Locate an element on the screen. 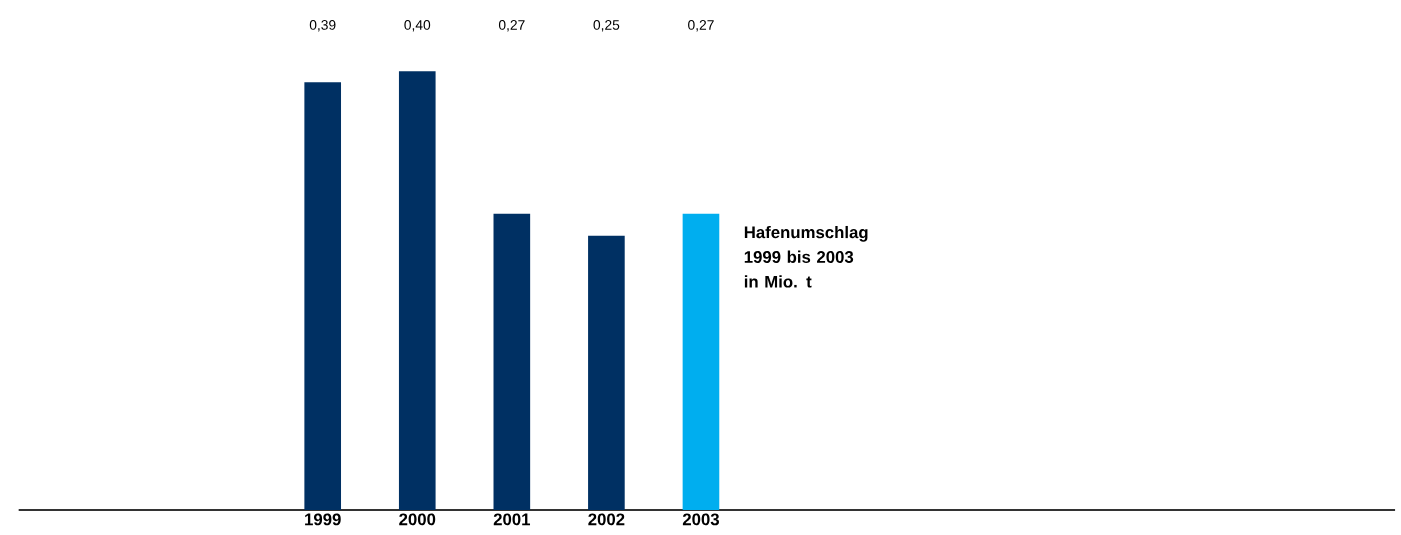 The width and height of the screenshot is (1401, 535). data-label: 0,25 is located at coordinates (606, 26).